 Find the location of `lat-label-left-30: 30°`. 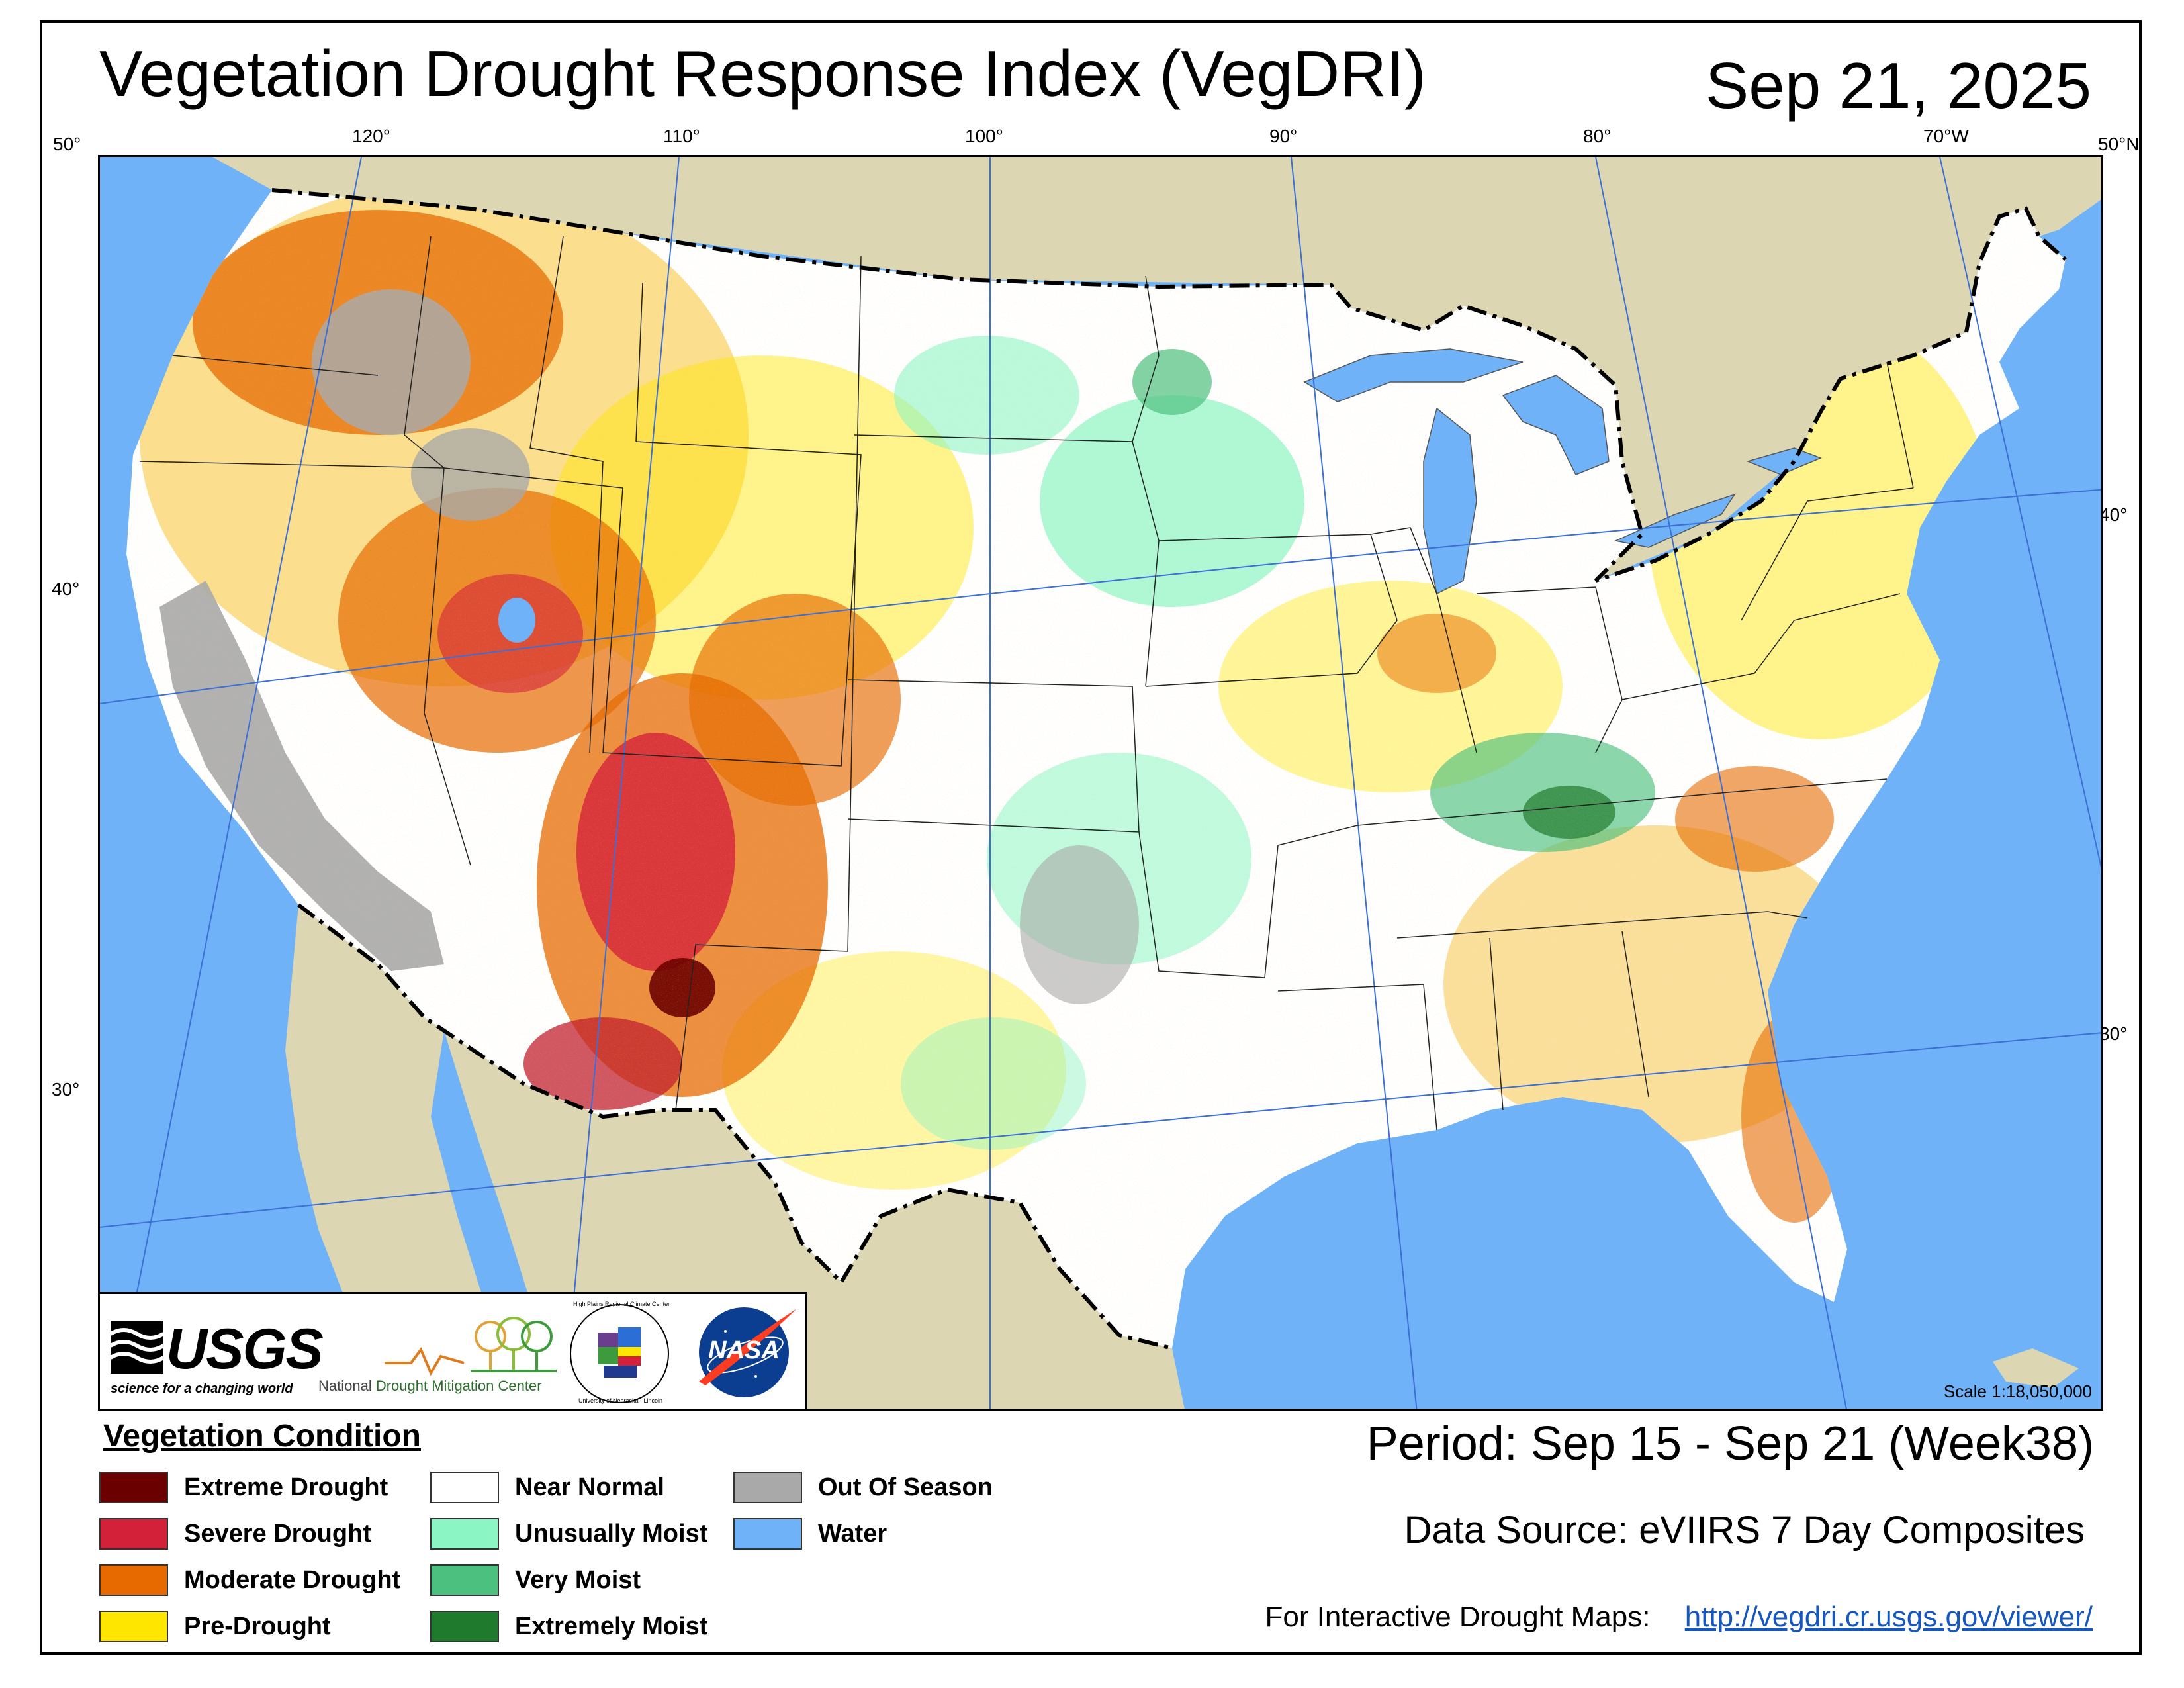

lat-label-left-30: 30° is located at coordinates (66, 1089).